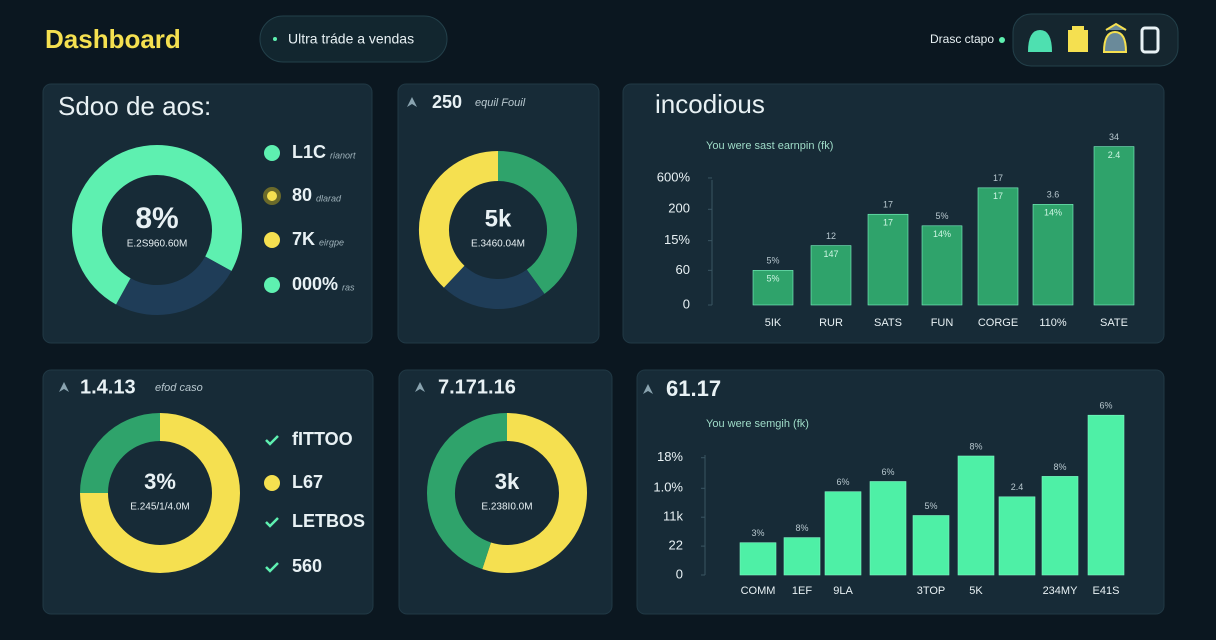 The height and width of the screenshot is (640, 1216). What do you see at coordinates (930, 506) in the screenshot?
I see `bar-top-label: 5%` at bounding box center [930, 506].